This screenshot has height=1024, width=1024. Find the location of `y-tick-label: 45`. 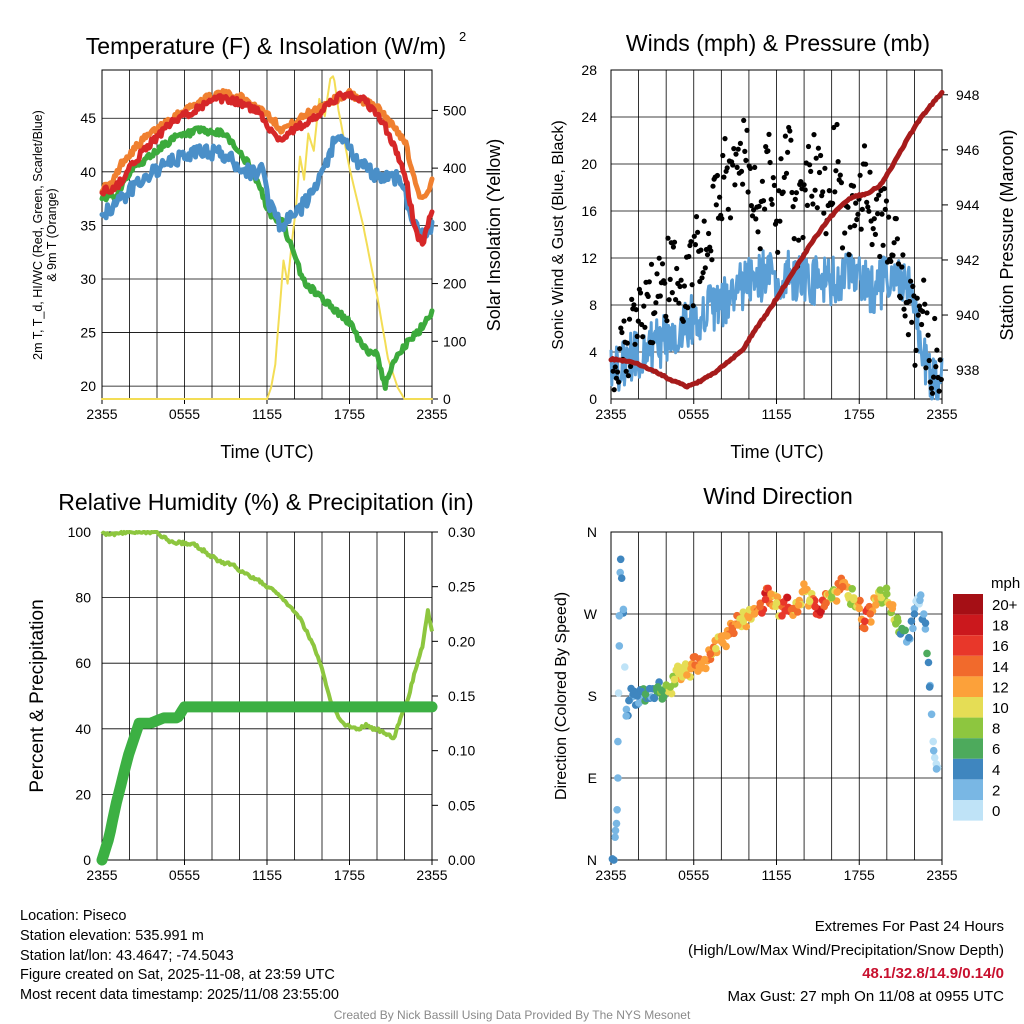

y-tick-label: 45 is located at coordinates (88, 118).